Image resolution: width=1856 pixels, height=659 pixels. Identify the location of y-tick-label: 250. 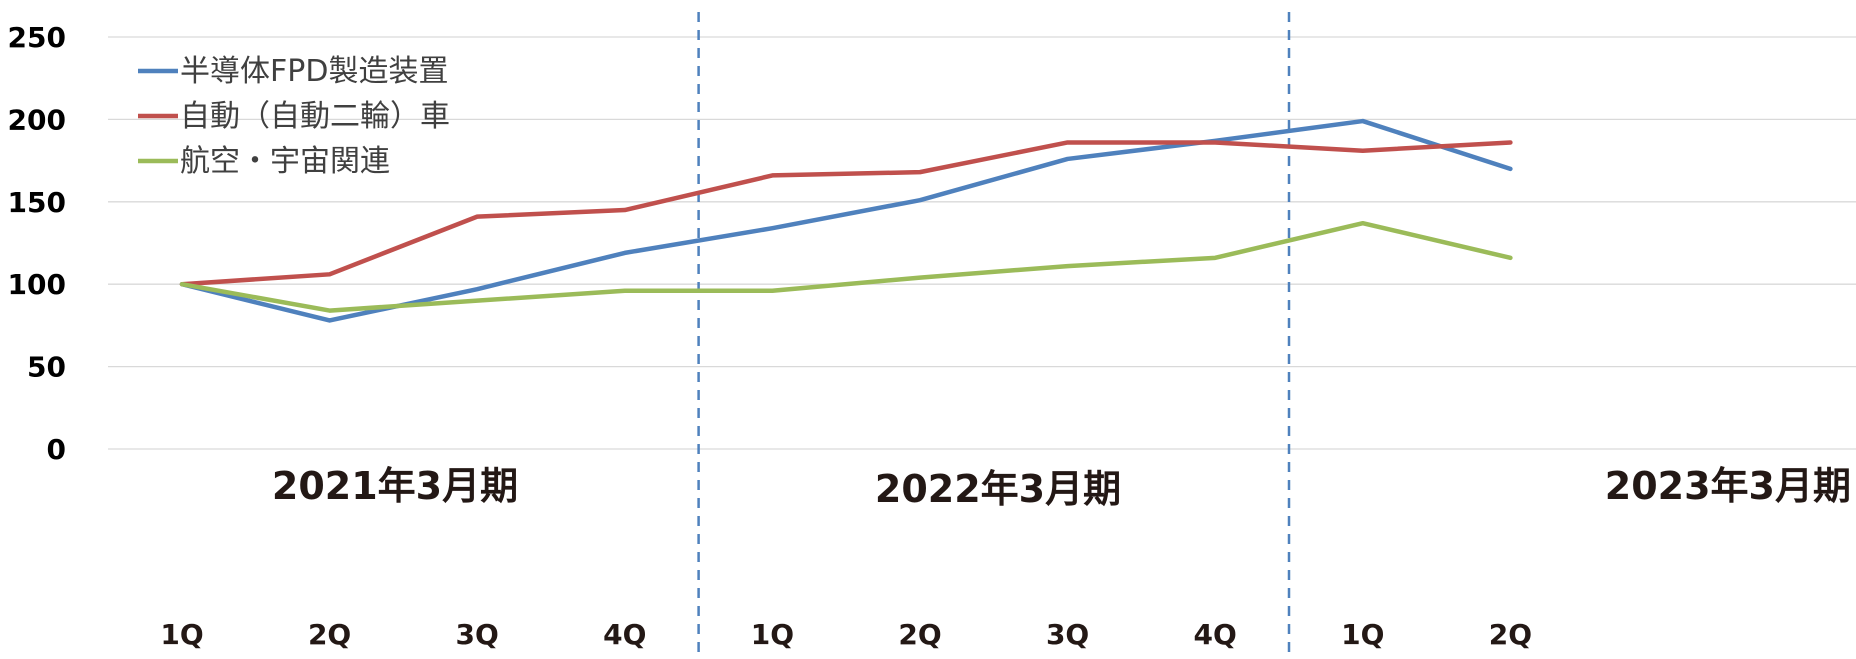
(37, 37).